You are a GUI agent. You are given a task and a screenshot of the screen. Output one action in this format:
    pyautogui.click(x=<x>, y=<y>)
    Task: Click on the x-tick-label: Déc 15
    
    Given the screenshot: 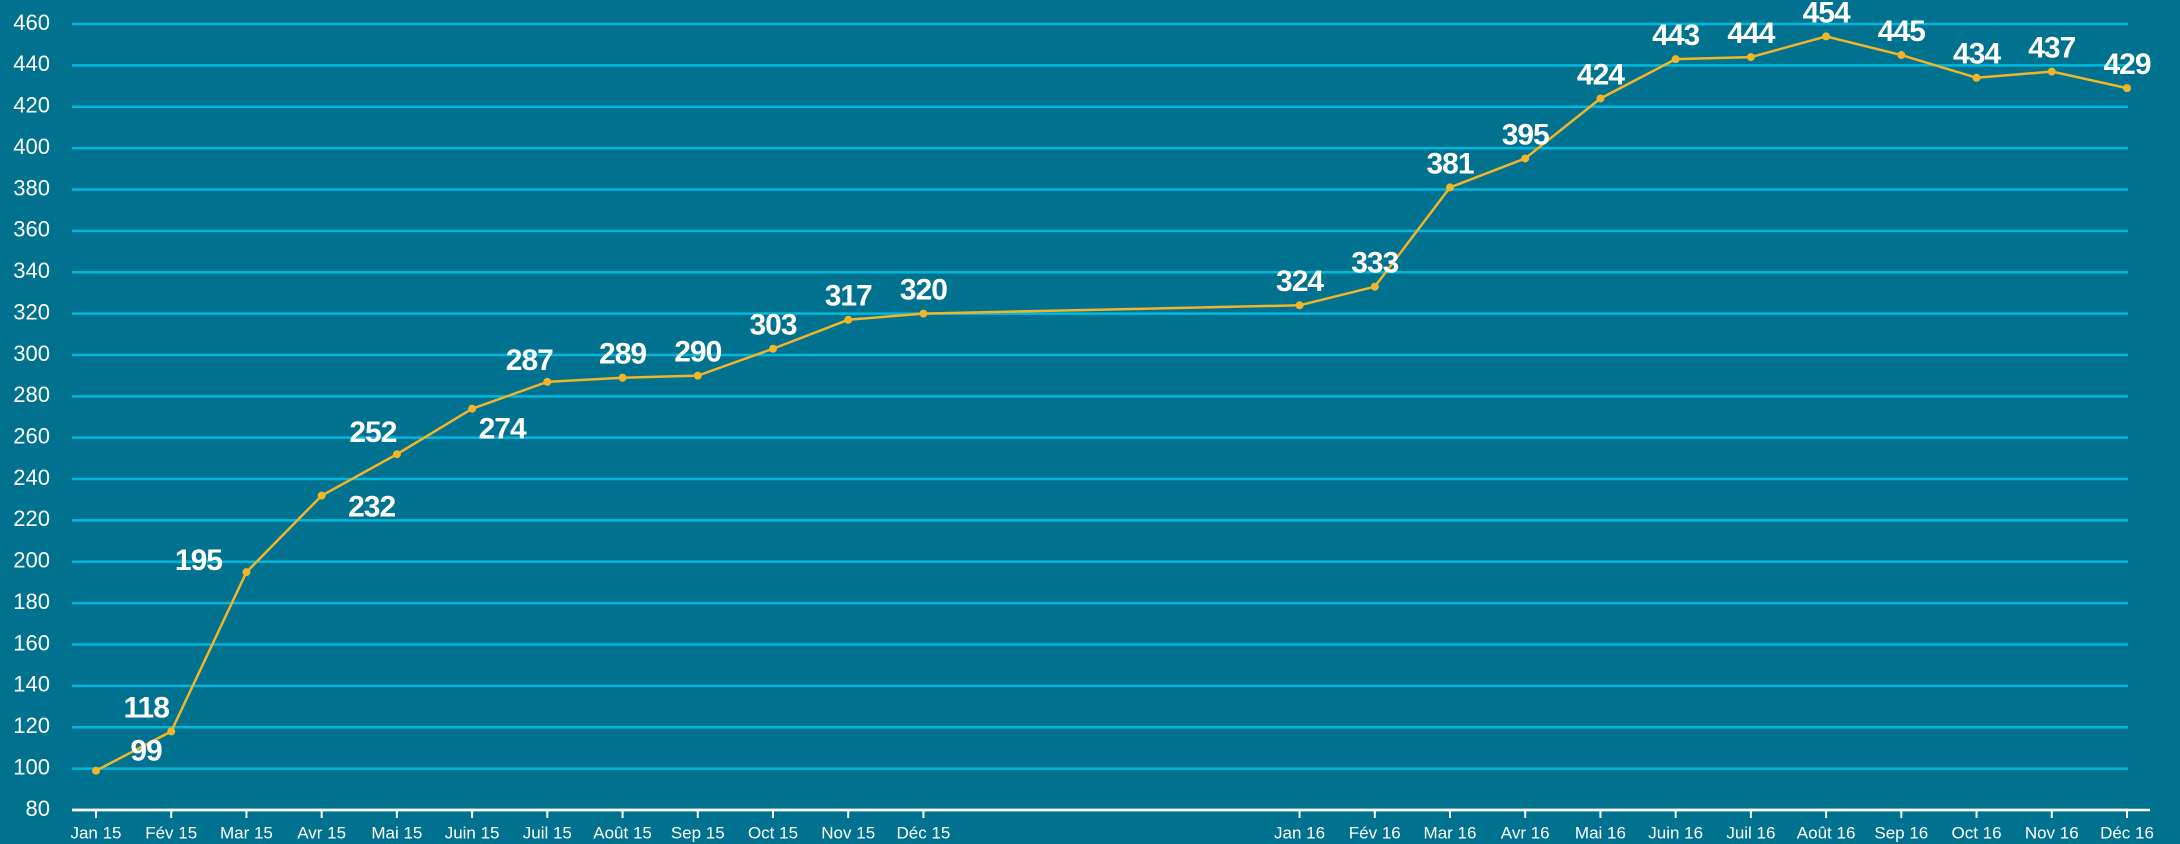 What is the action you would take?
    pyautogui.click(x=924, y=832)
    